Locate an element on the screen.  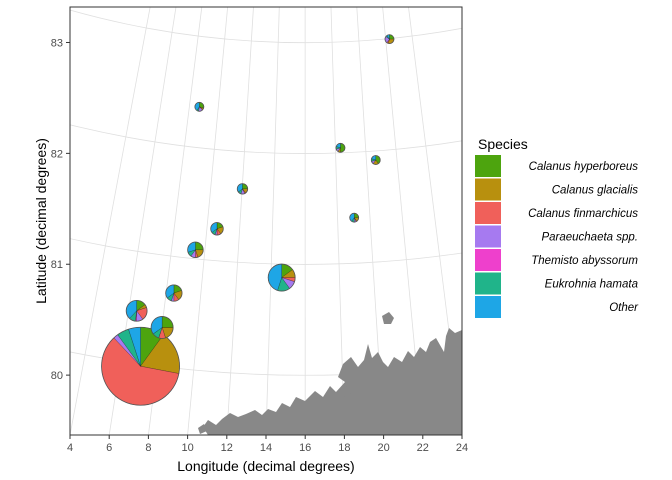
y-axis: 80 81 82 83 is located at coordinates (60, 209).